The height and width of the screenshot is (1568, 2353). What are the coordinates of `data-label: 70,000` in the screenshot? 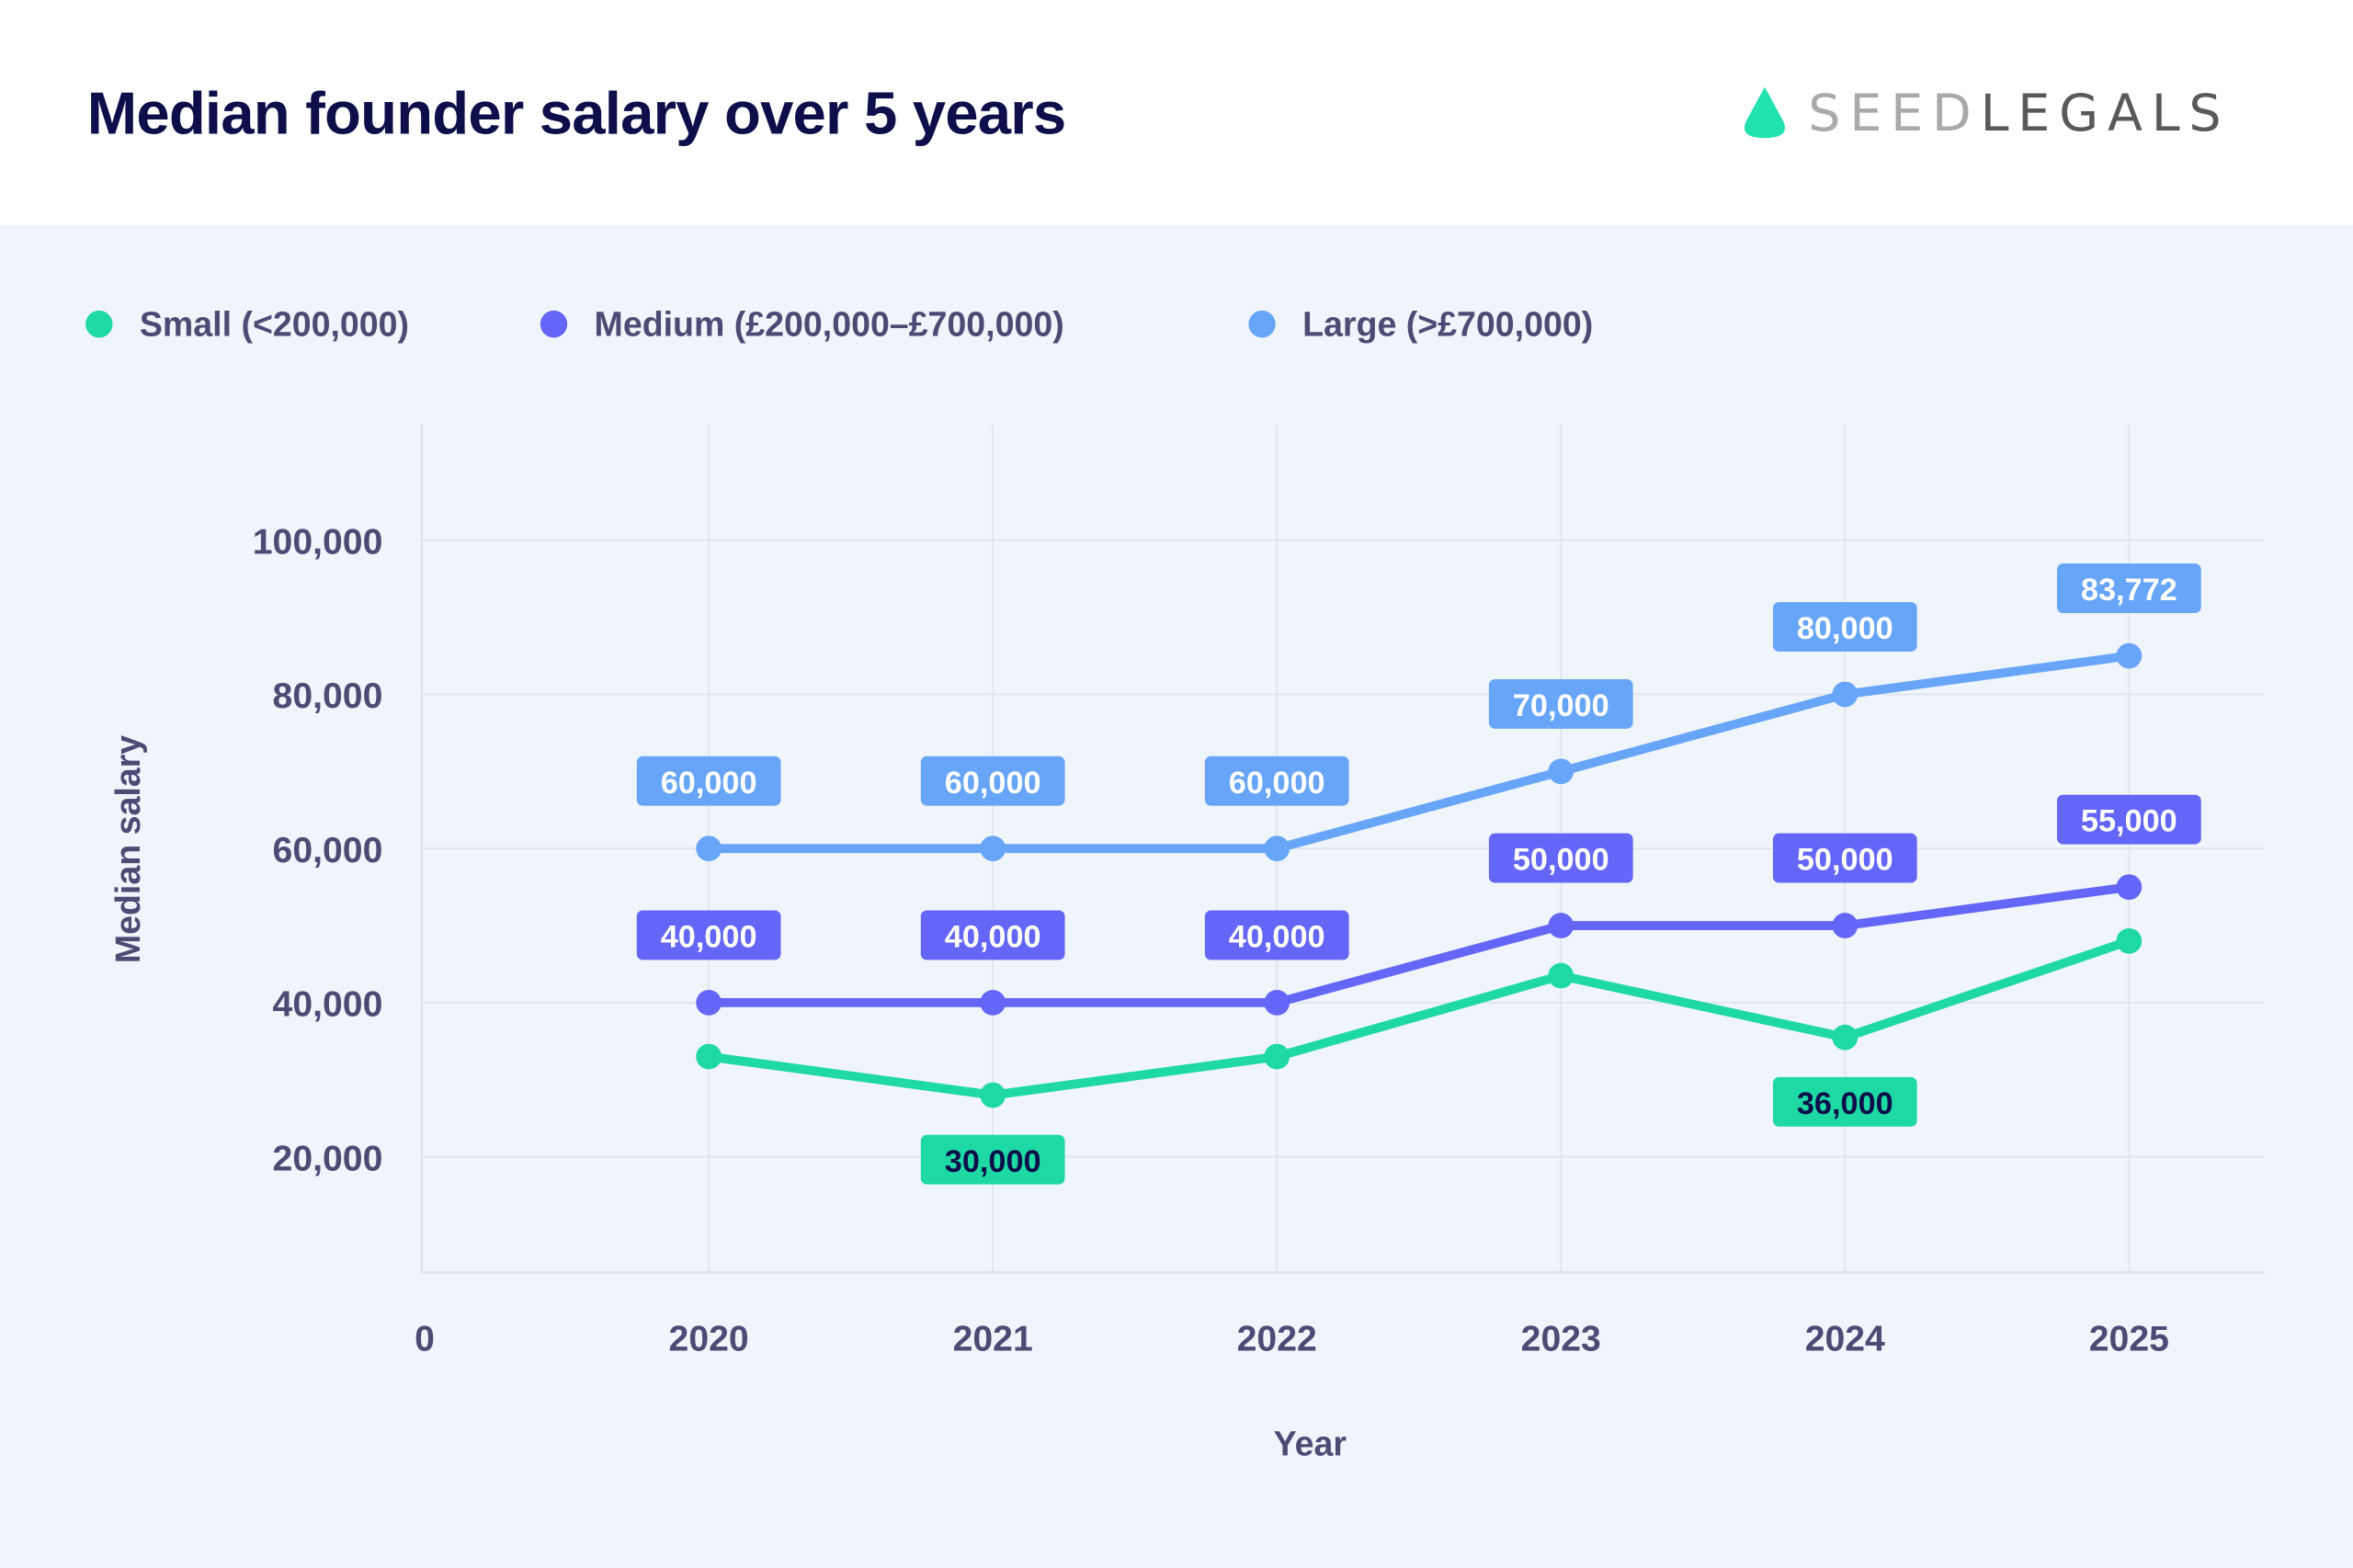 It's located at (1561, 705).